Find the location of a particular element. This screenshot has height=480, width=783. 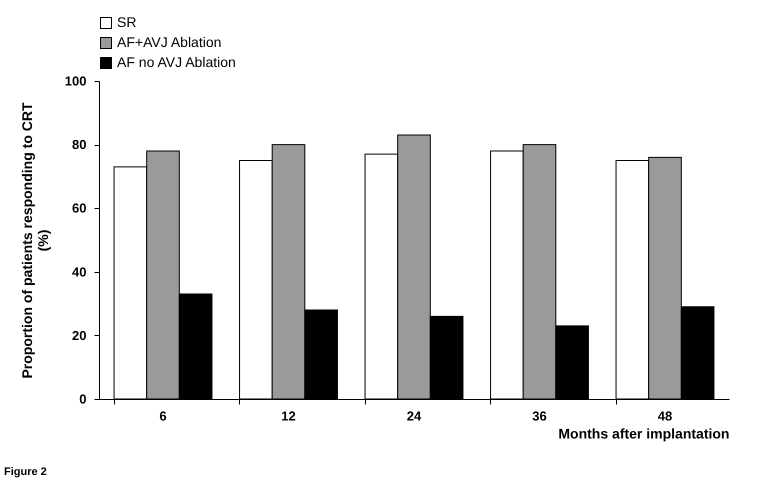

x-tick-label: 6 is located at coordinates (163, 416).